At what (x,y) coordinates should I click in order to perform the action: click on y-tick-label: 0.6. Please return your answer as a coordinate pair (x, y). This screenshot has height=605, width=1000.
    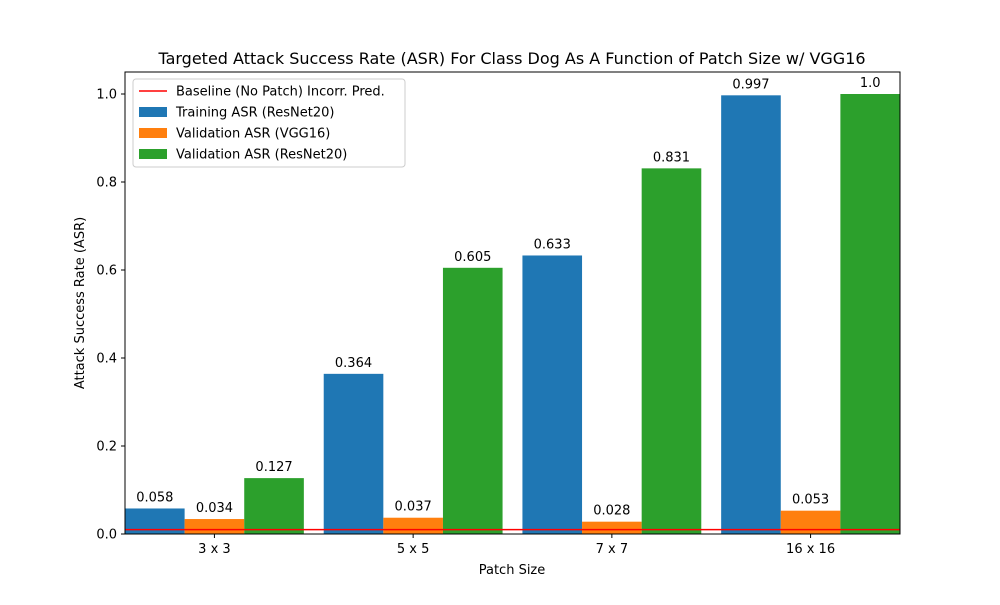
    Looking at the image, I should click on (106, 271).